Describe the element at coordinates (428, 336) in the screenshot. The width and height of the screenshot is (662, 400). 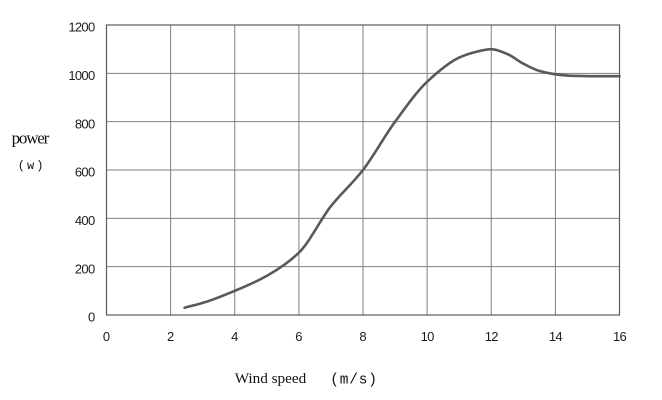
I see `svg-text: 10` at that location.